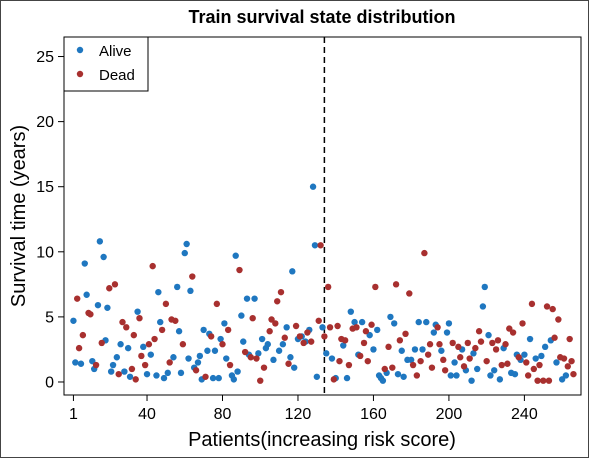  Describe the element at coordinates (45, 252) in the screenshot. I see `y-tick-label: 10` at that location.